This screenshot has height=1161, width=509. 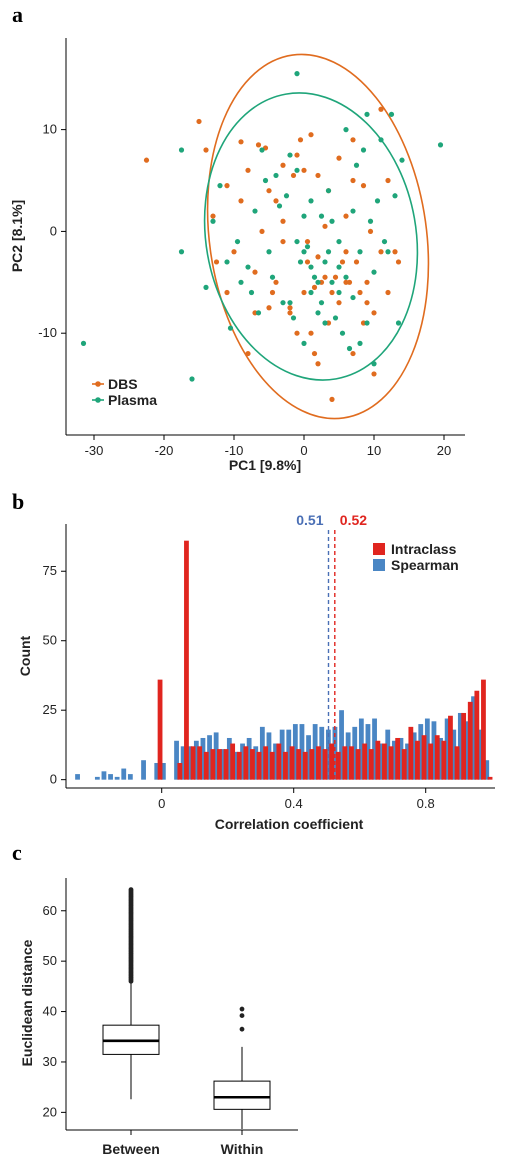 I want to click on x-axis-label: PC1 [9.8%], so click(x=265, y=465).